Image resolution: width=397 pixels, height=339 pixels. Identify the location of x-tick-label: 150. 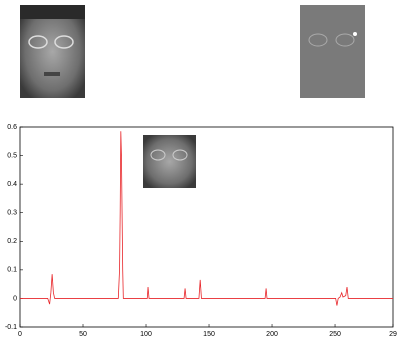
(209, 334).